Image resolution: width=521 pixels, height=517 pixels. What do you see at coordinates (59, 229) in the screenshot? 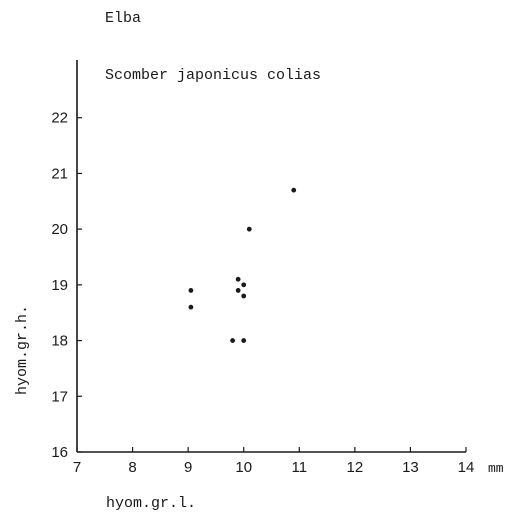
I see `y-tick-label: 20` at bounding box center [59, 229].